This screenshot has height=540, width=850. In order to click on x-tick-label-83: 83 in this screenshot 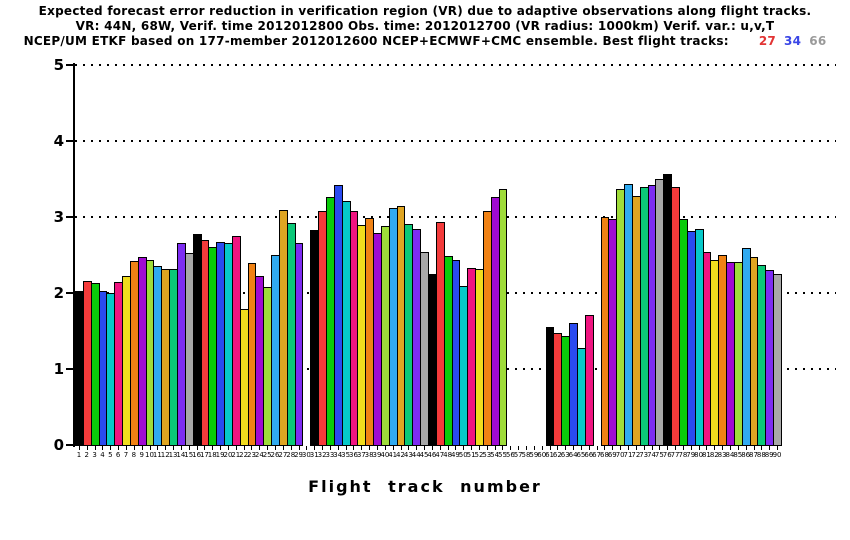, I will do `click(722, 455)`.